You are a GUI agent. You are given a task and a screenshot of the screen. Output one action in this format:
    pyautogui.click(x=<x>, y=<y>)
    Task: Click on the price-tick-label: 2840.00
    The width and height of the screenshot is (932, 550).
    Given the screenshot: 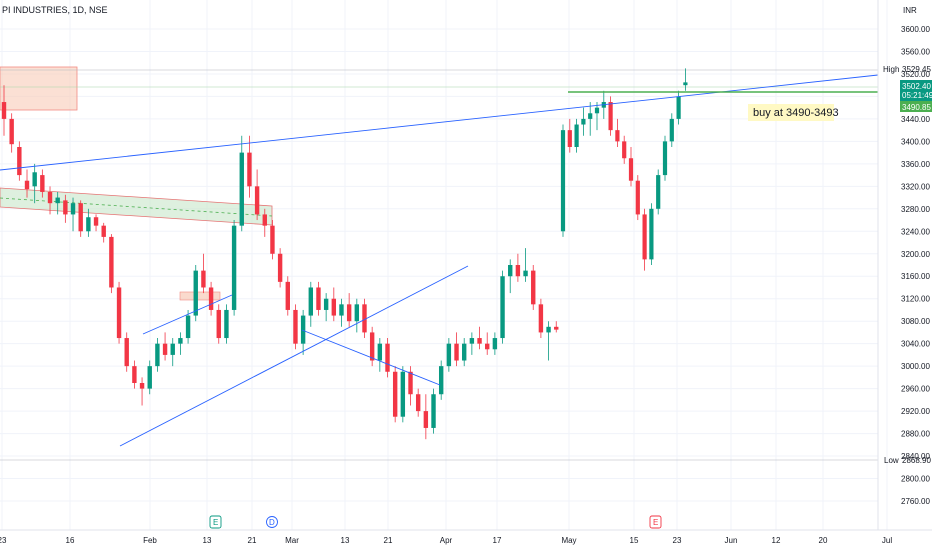 What is the action you would take?
    pyautogui.click(x=915, y=456)
    